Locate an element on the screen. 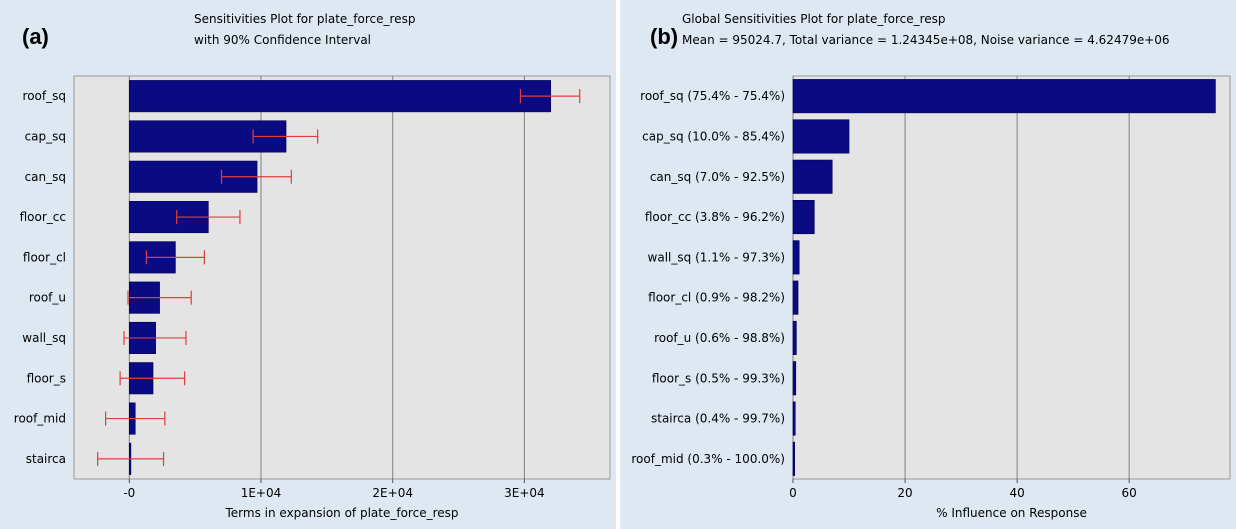 The height and width of the screenshot is (529, 1236). x-axis-title: % Influence on Response is located at coordinates (1011, 513).